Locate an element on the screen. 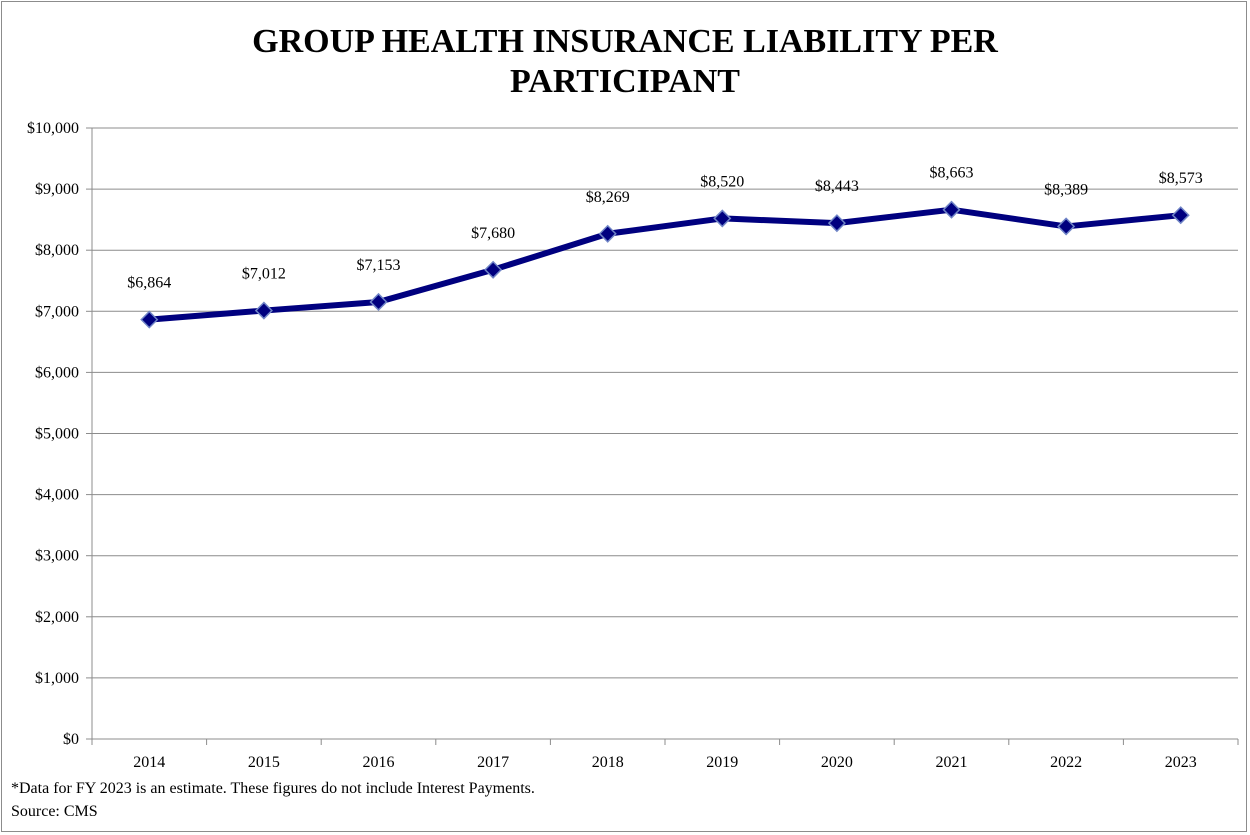 Image resolution: width=1250 pixels, height=835 pixels. y-tick-label: $9,000 is located at coordinates (57, 189).